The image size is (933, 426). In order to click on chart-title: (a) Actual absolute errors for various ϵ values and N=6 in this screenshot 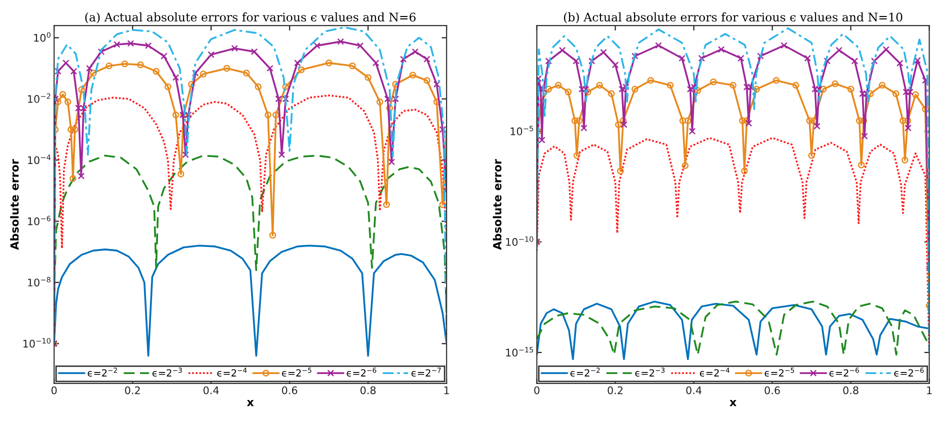, I will do `click(250, 18)`.